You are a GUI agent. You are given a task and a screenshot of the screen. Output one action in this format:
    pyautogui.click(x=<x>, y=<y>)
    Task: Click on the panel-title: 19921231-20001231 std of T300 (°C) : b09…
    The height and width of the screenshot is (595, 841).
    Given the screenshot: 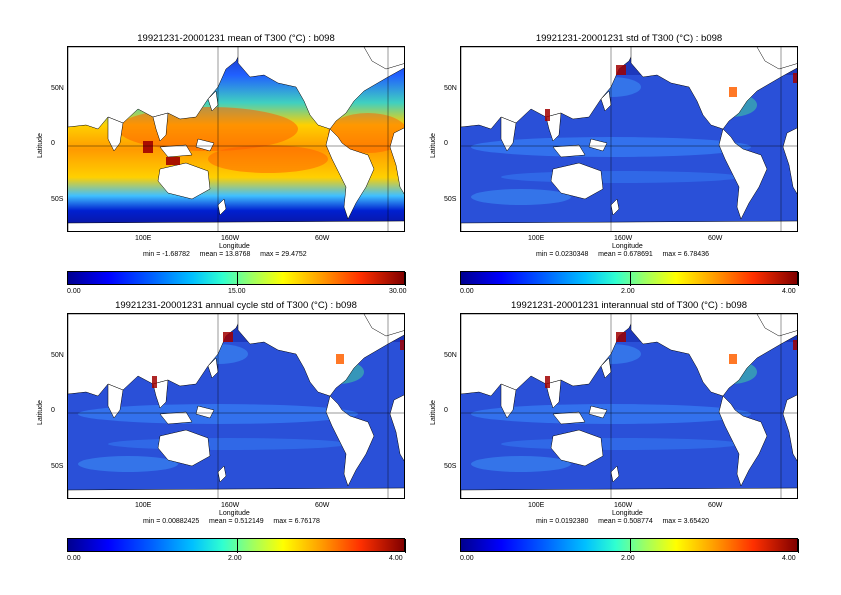 What is the action you would take?
    pyautogui.click(x=629, y=38)
    